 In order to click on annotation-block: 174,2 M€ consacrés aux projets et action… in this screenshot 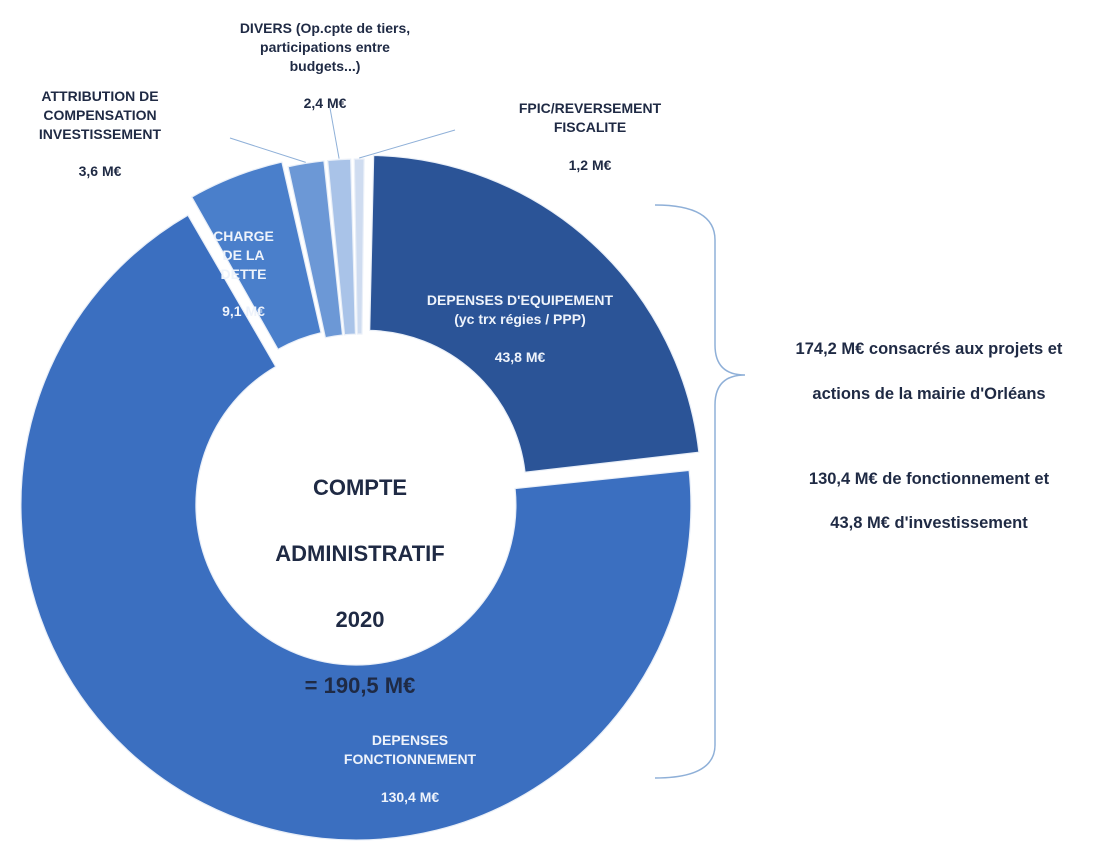, I will do `click(929, 436)`.